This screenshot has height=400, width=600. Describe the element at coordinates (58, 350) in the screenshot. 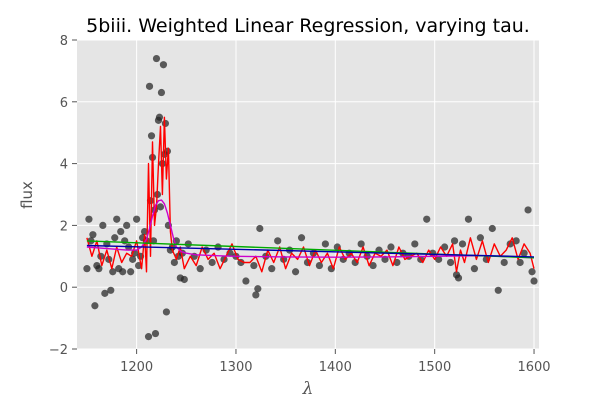

I see `y-tick-label: −2` at that location.